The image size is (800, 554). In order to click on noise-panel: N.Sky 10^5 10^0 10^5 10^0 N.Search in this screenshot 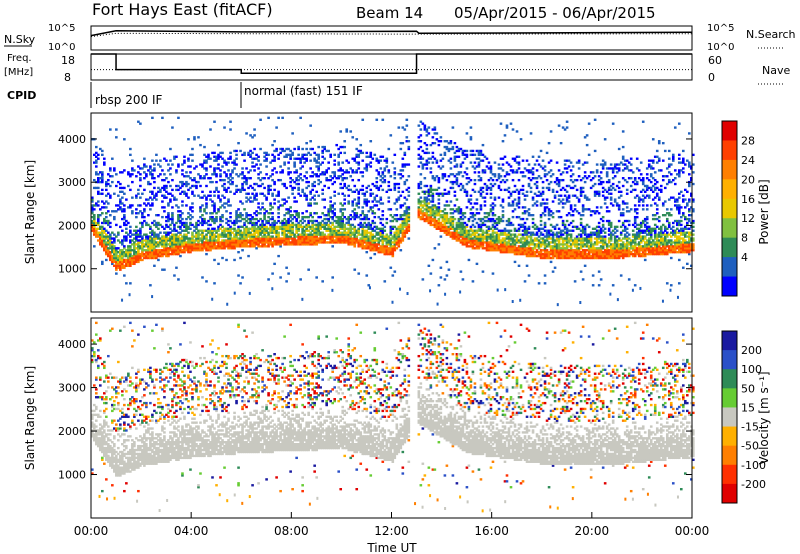, I will do `click(400, 38)`.